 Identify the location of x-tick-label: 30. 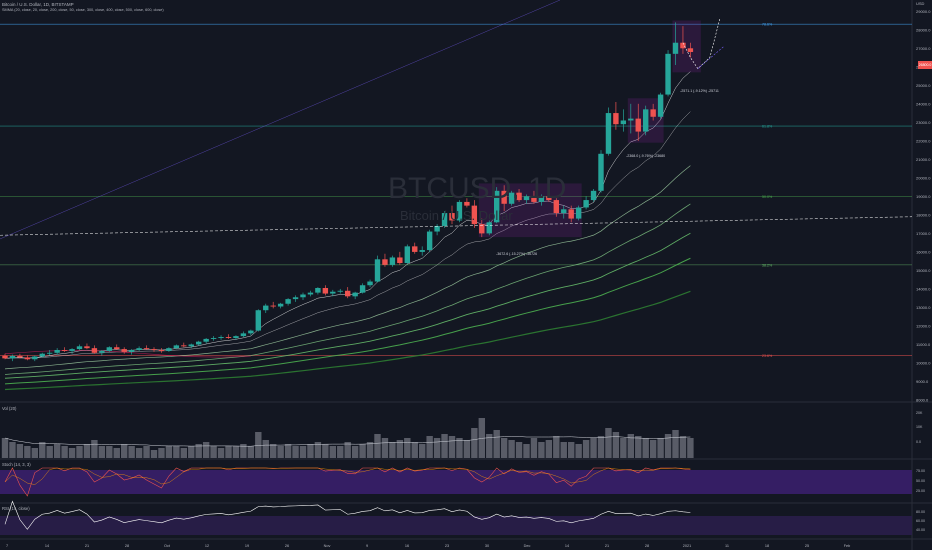
(487, 546).